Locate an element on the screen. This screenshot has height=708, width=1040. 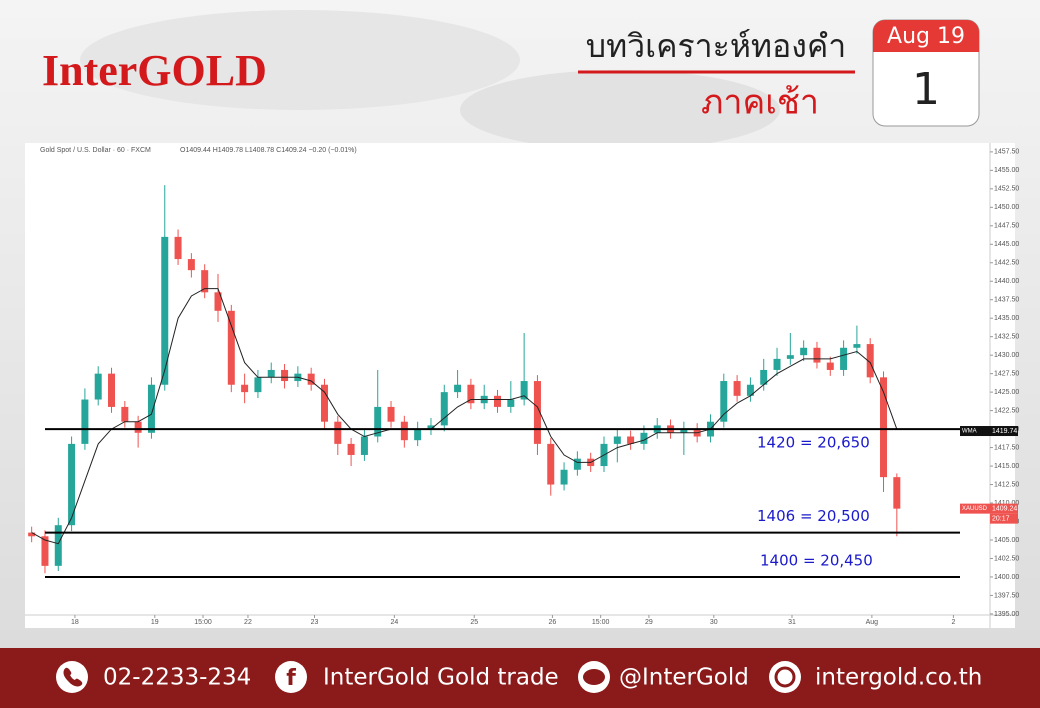
y-tick-label: 1417.50 is located at coordinates (1006, 447).